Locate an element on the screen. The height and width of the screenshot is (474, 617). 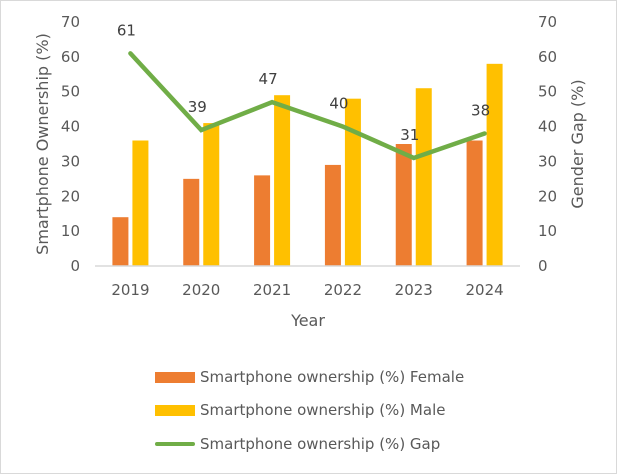
legend-label-gap: Smartphone ownership (%) Gap is located at coordinates (320, 444).